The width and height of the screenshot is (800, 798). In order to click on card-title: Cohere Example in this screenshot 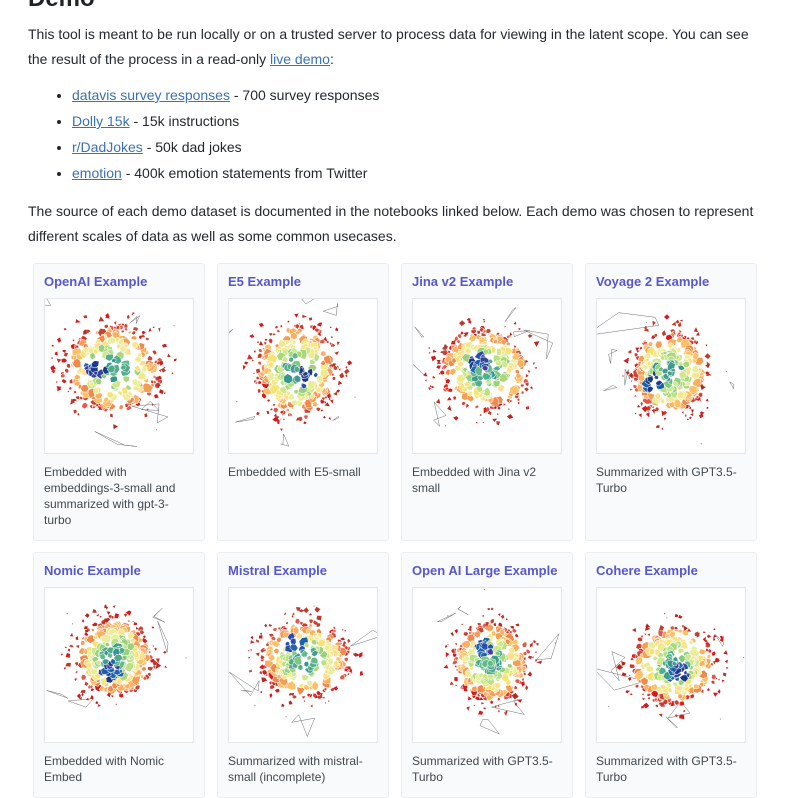, I will do `click(671, 571)`.